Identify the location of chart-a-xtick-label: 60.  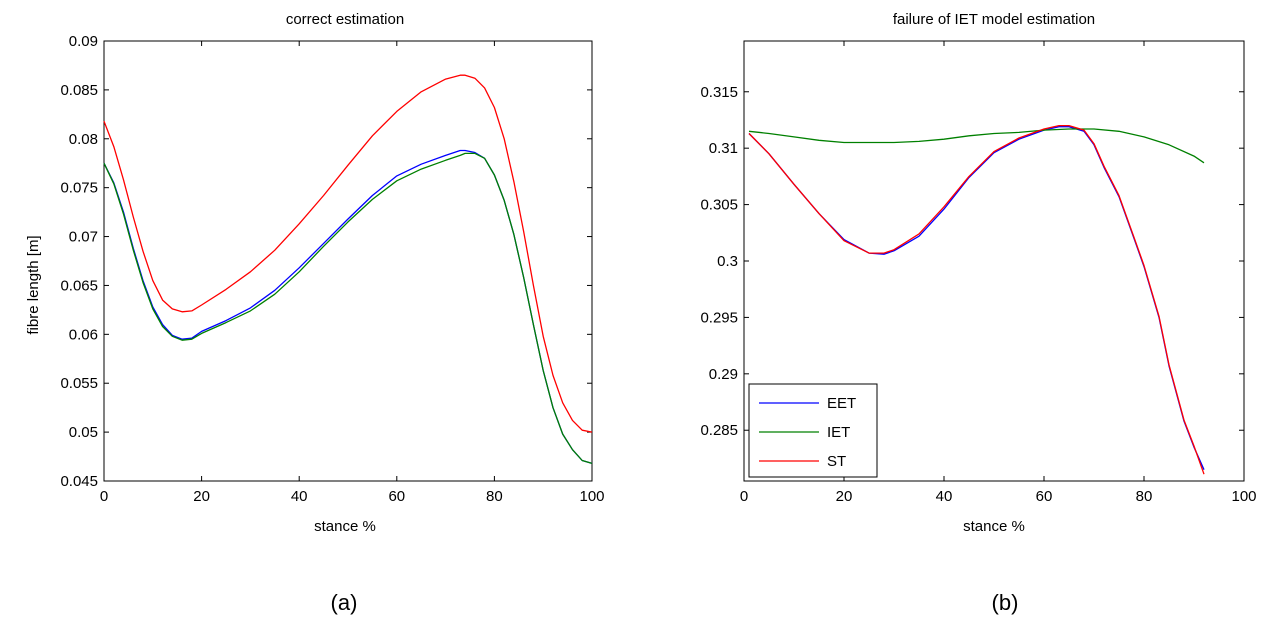
(396, 496).